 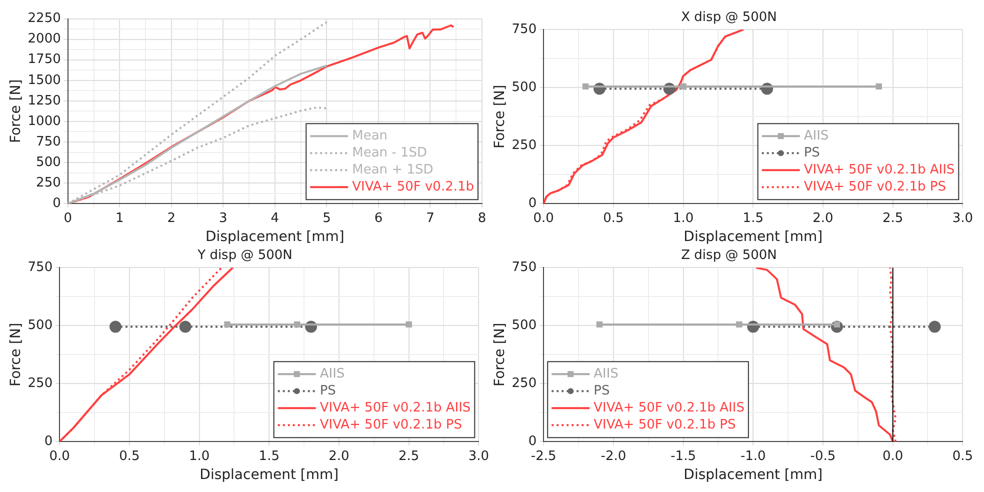 What do you see at coordinates (44, 121) in the screenshot?
I see `y-tick-label: 1000` at bounding box center [44, 121].